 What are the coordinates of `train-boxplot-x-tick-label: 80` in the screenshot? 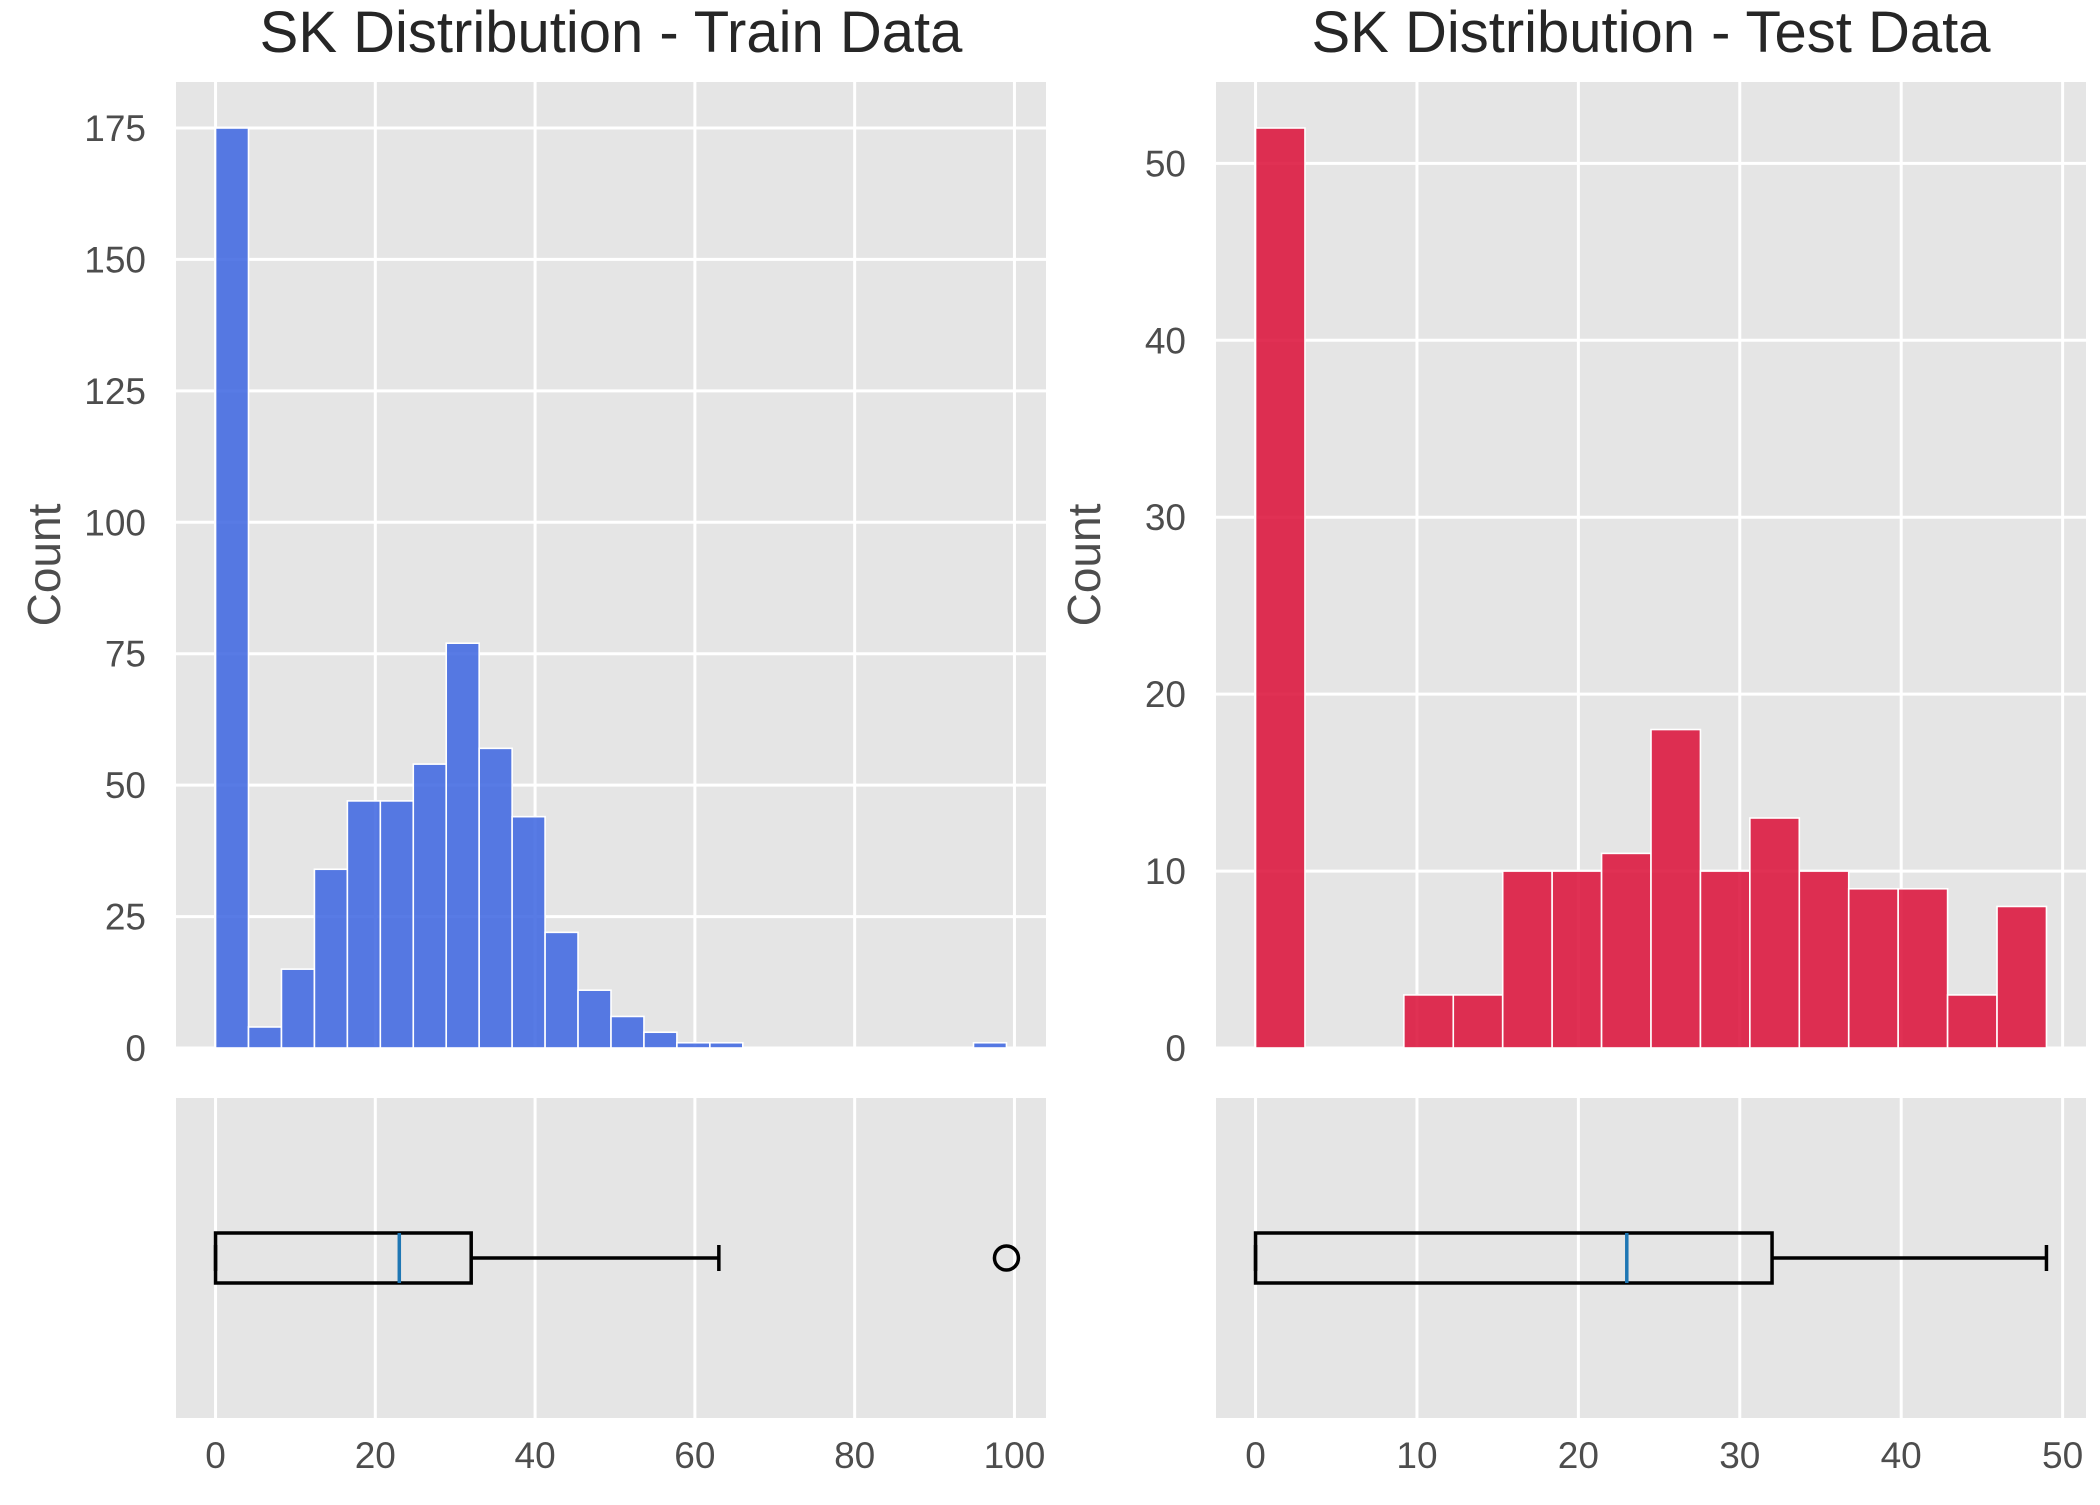 It's located at (854, 1455).